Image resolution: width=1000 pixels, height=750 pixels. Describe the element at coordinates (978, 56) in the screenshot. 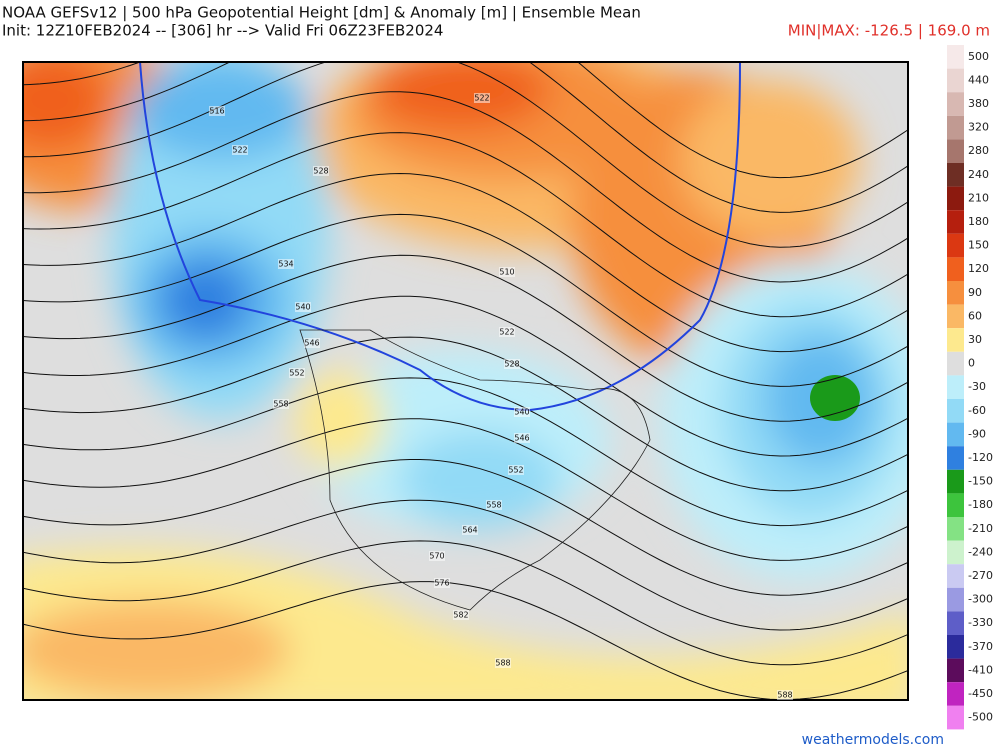

I see `colorbar-label: 500` at that location.